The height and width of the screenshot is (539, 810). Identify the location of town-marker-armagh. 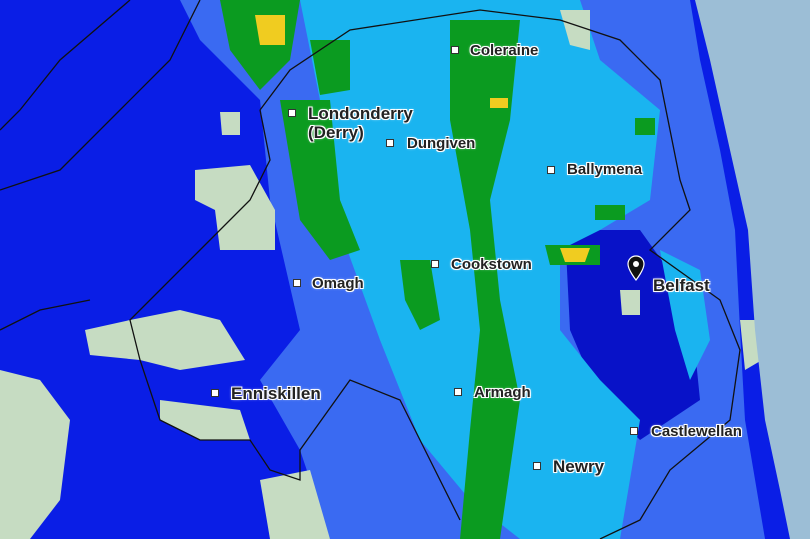
(458, 392).